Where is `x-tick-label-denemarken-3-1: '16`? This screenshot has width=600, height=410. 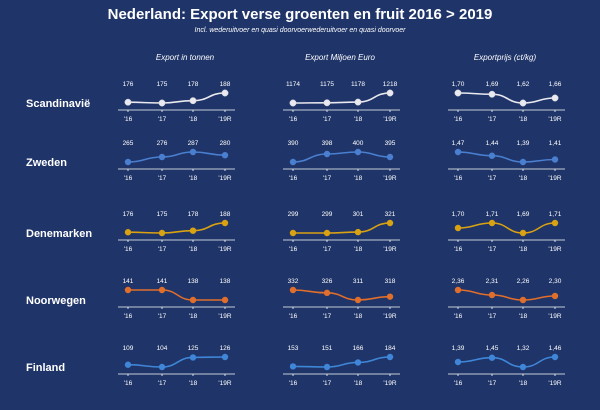 x-tick-label-denemarken-3-1: '16 is located at coordinates (458, 249).